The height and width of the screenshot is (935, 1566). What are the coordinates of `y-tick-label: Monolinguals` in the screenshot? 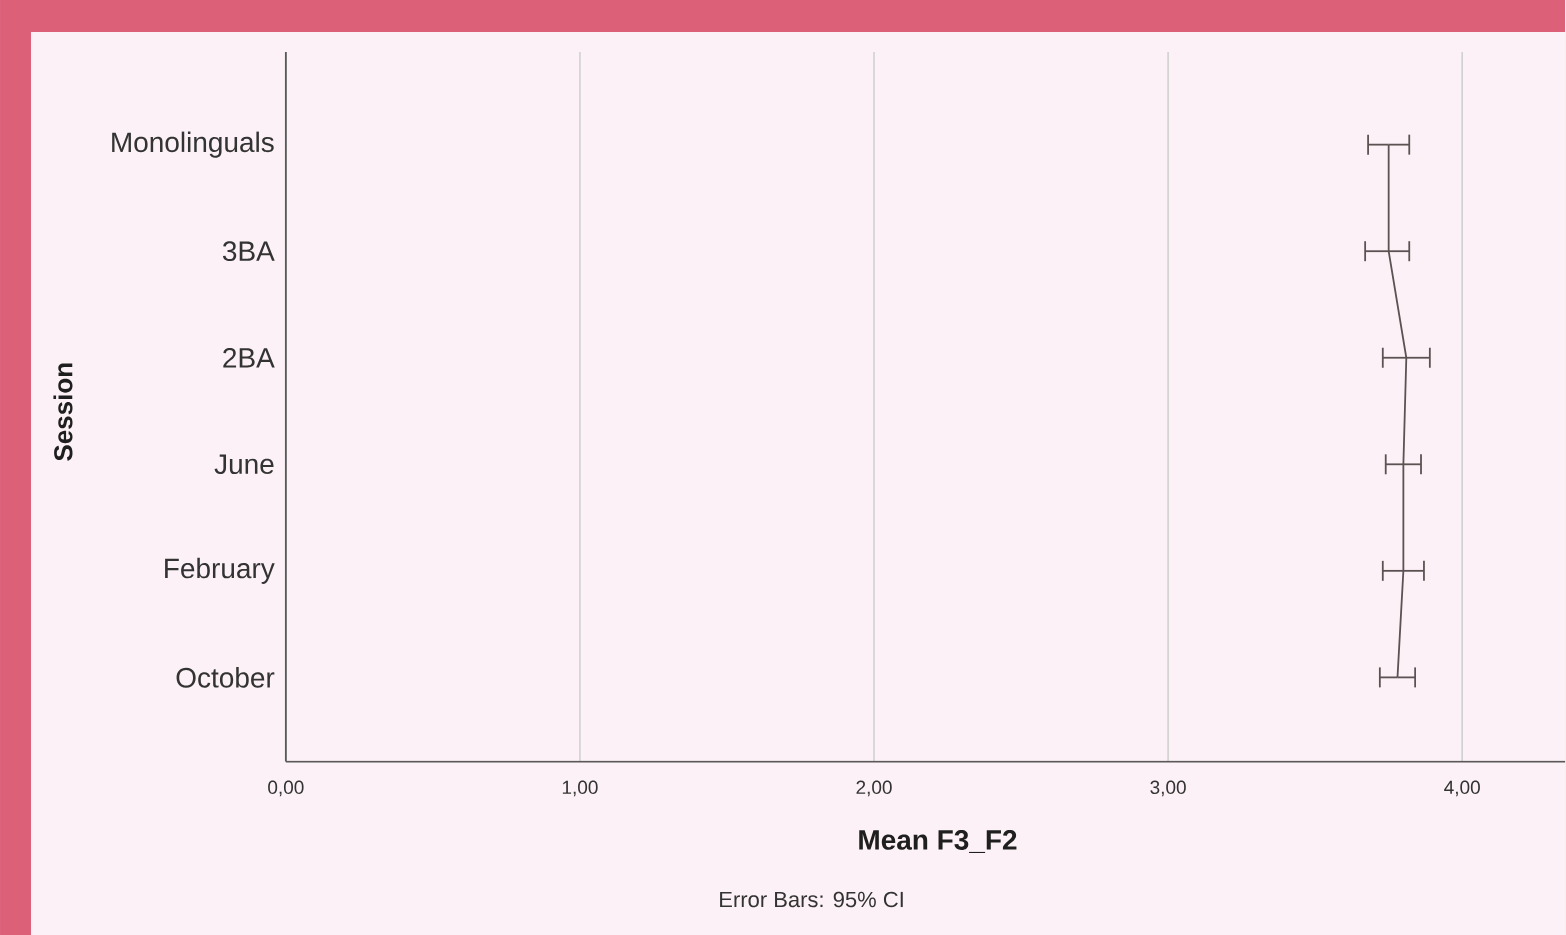 It's located at (193, 144).